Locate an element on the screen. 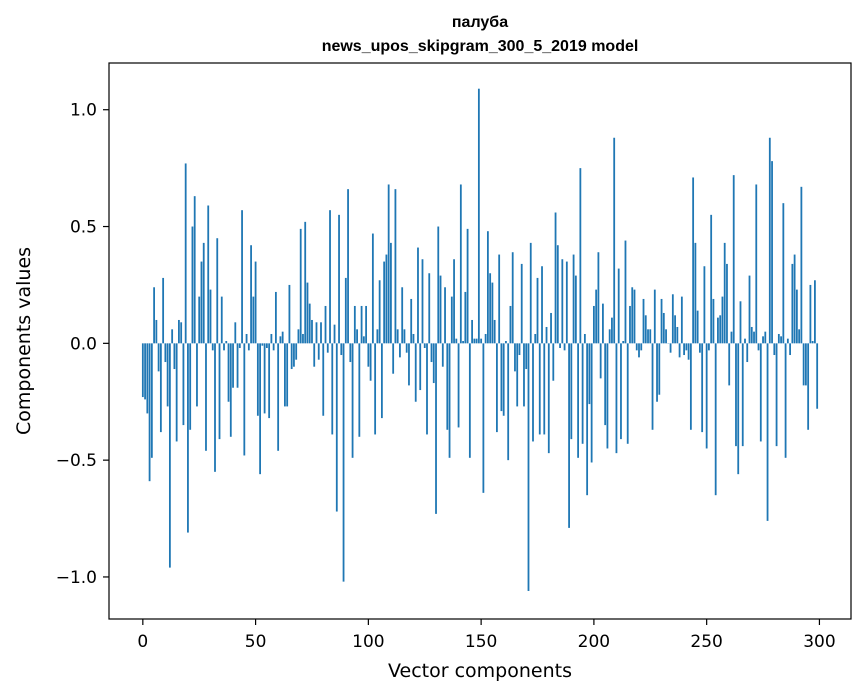  y-tick-label: 1.0 is located at coordinates (83, 111).